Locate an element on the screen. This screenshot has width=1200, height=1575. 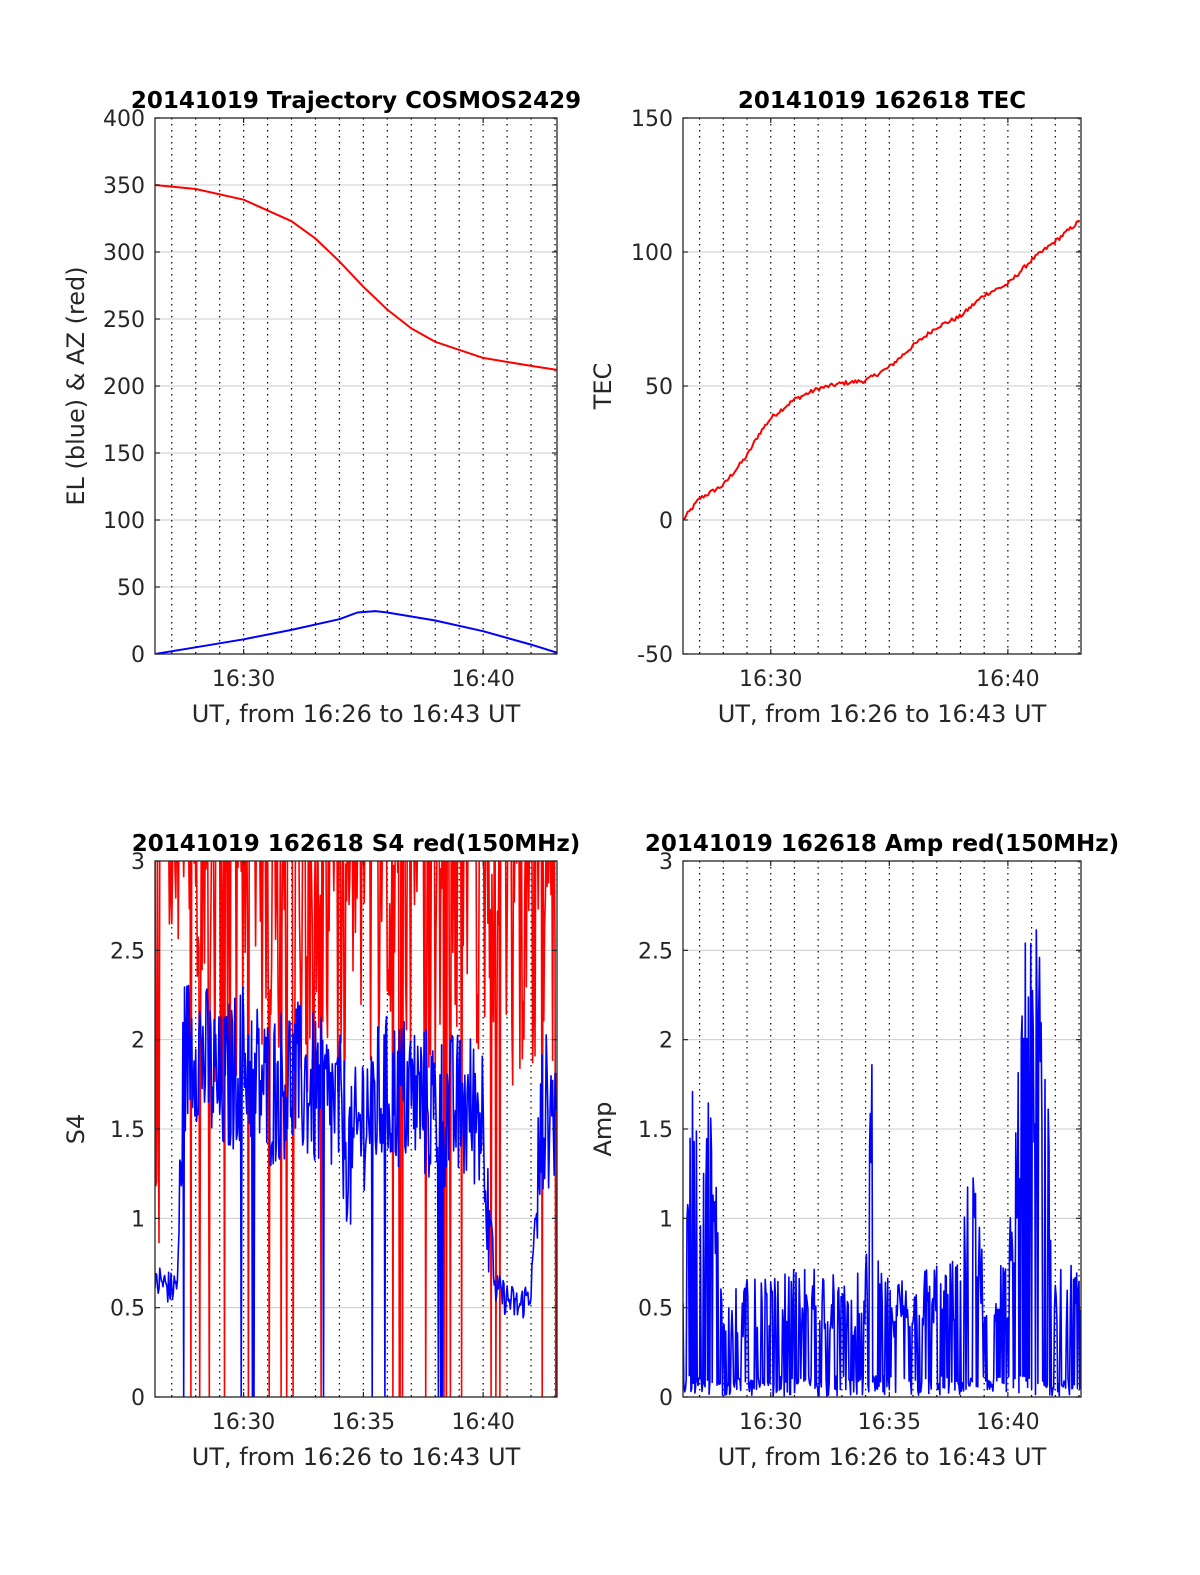
y-axis-label: EL (blue) & AZ (red) is located at coordinates (76, 385).